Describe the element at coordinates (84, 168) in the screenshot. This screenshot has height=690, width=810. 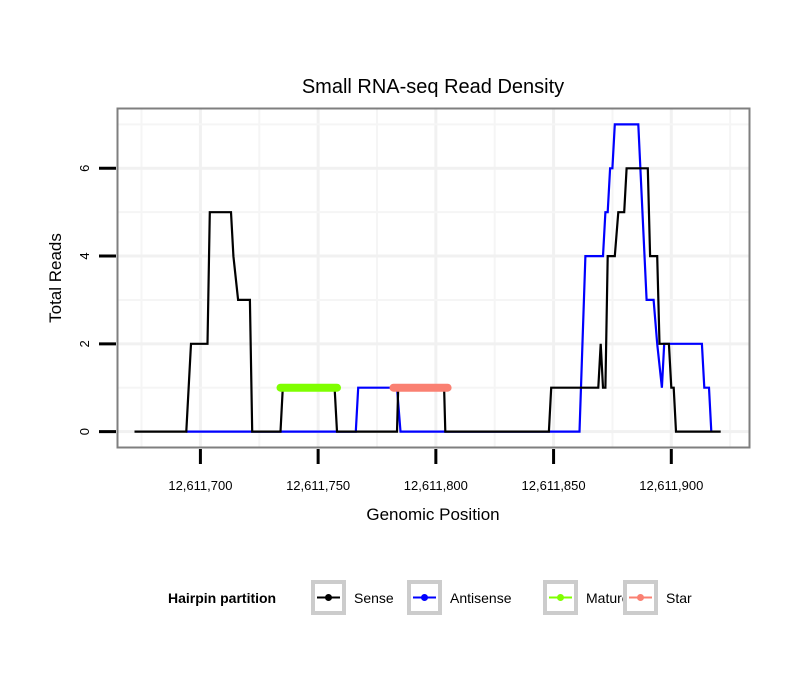
I see `y-tick-label: 6` at that location.